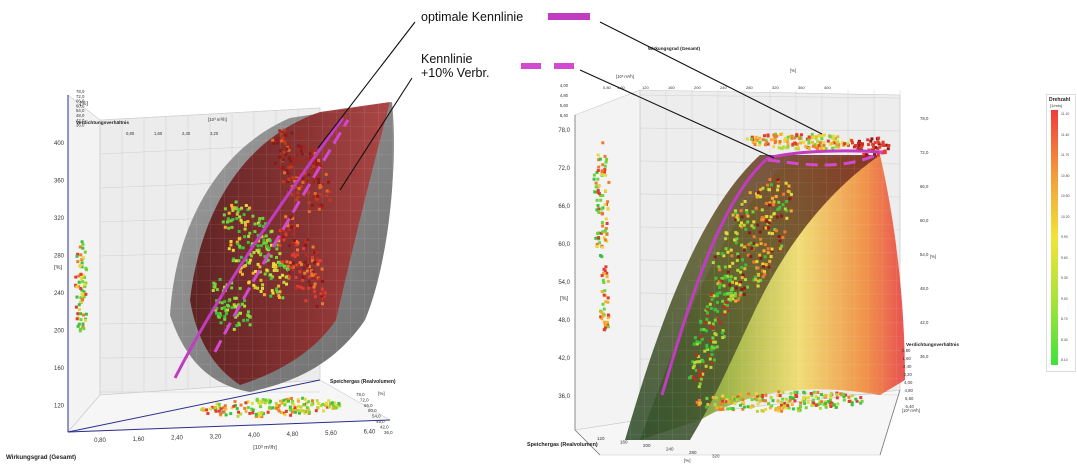 Image resolution: width=1077 pixels, height=469 pixels. I want to click on right-x-tick: 200, so click(647, 445).